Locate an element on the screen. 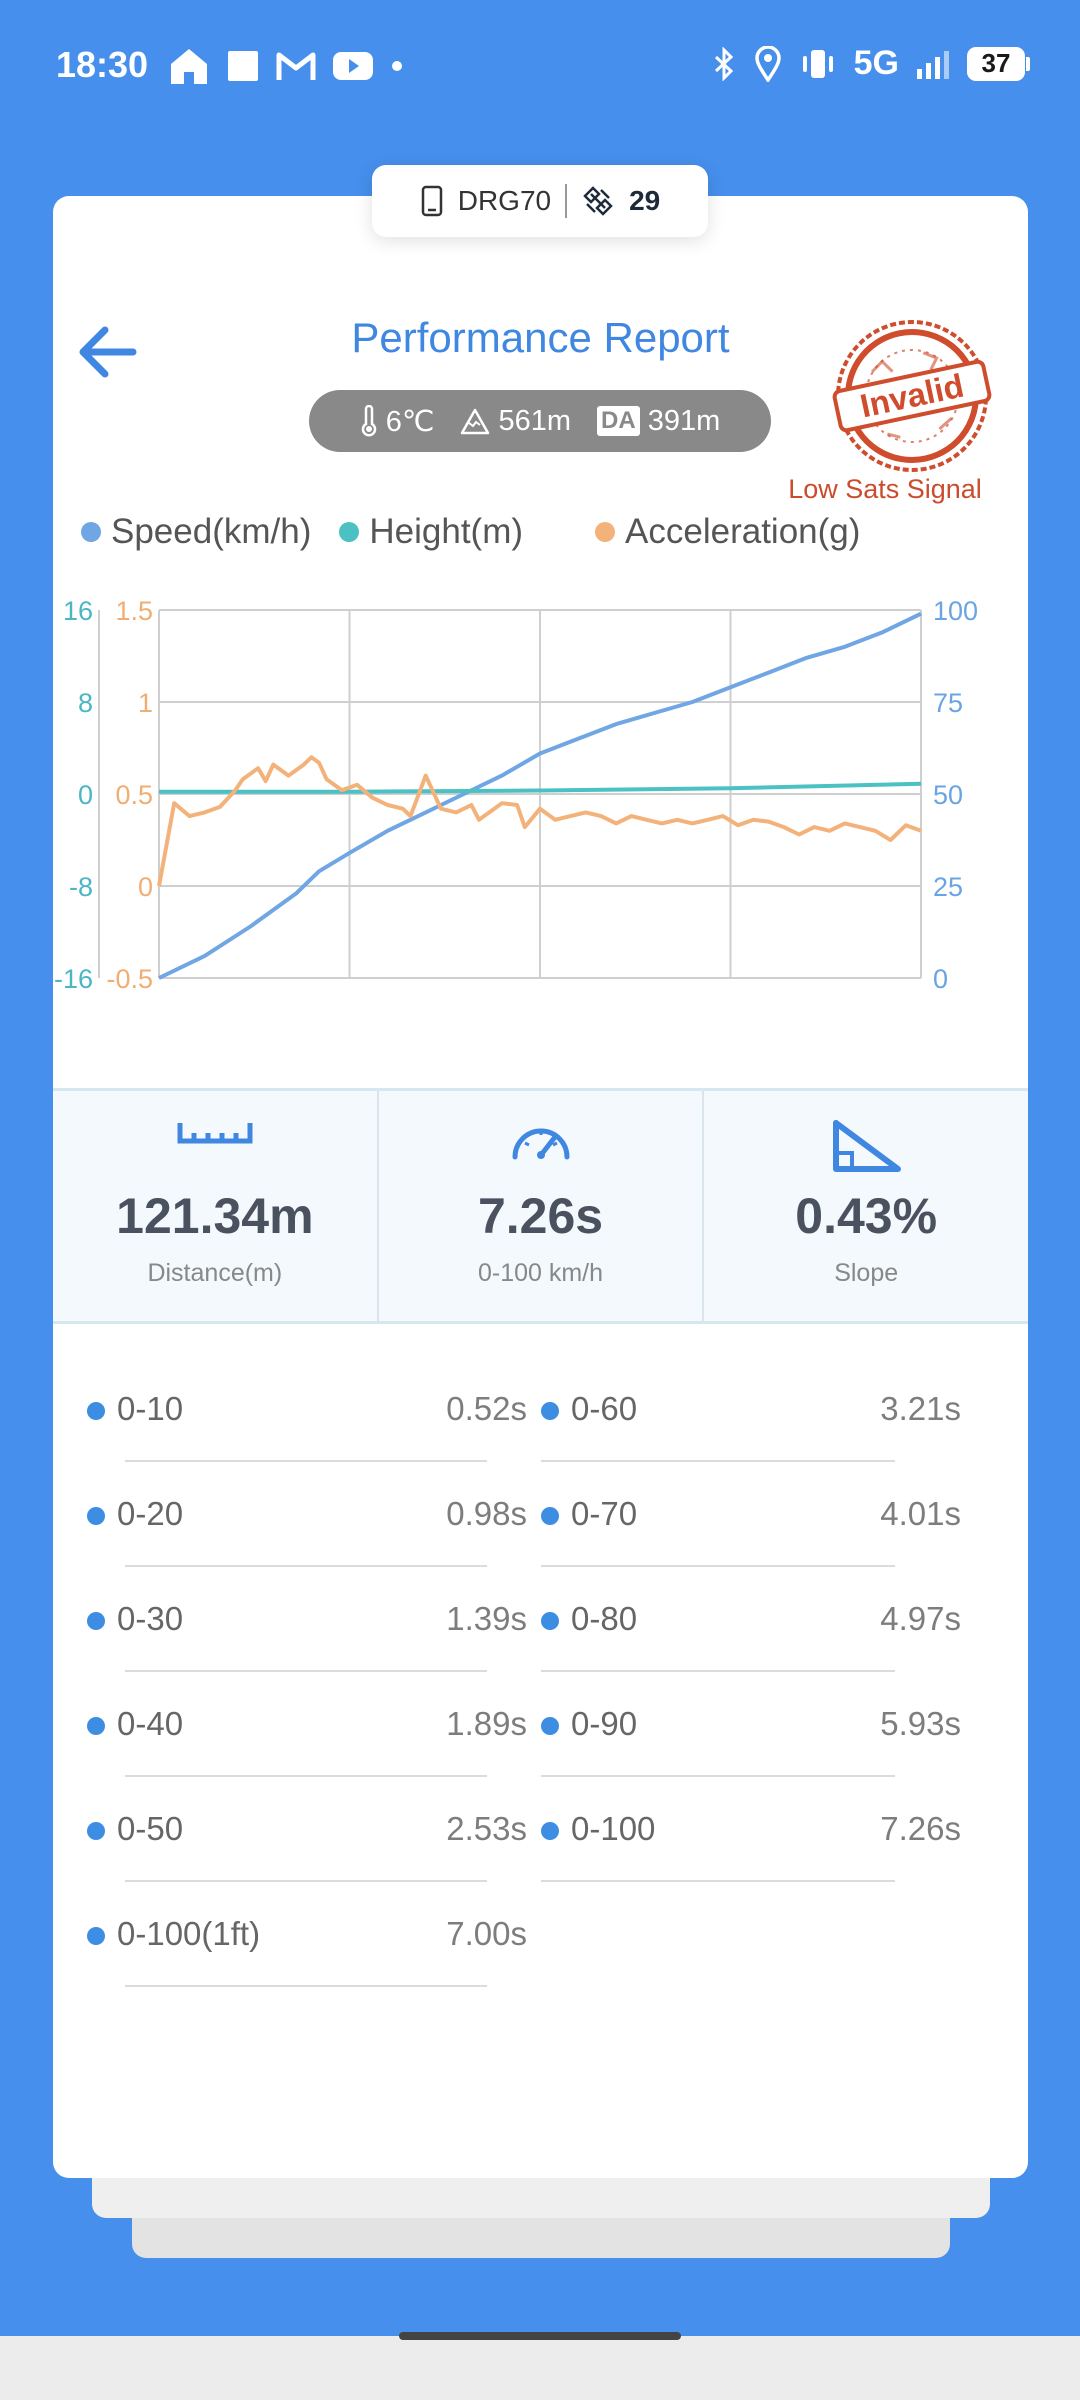 The image size is (1080, 2400). split-item: 0-20 0.98s is located at coordinates (307, 1514).